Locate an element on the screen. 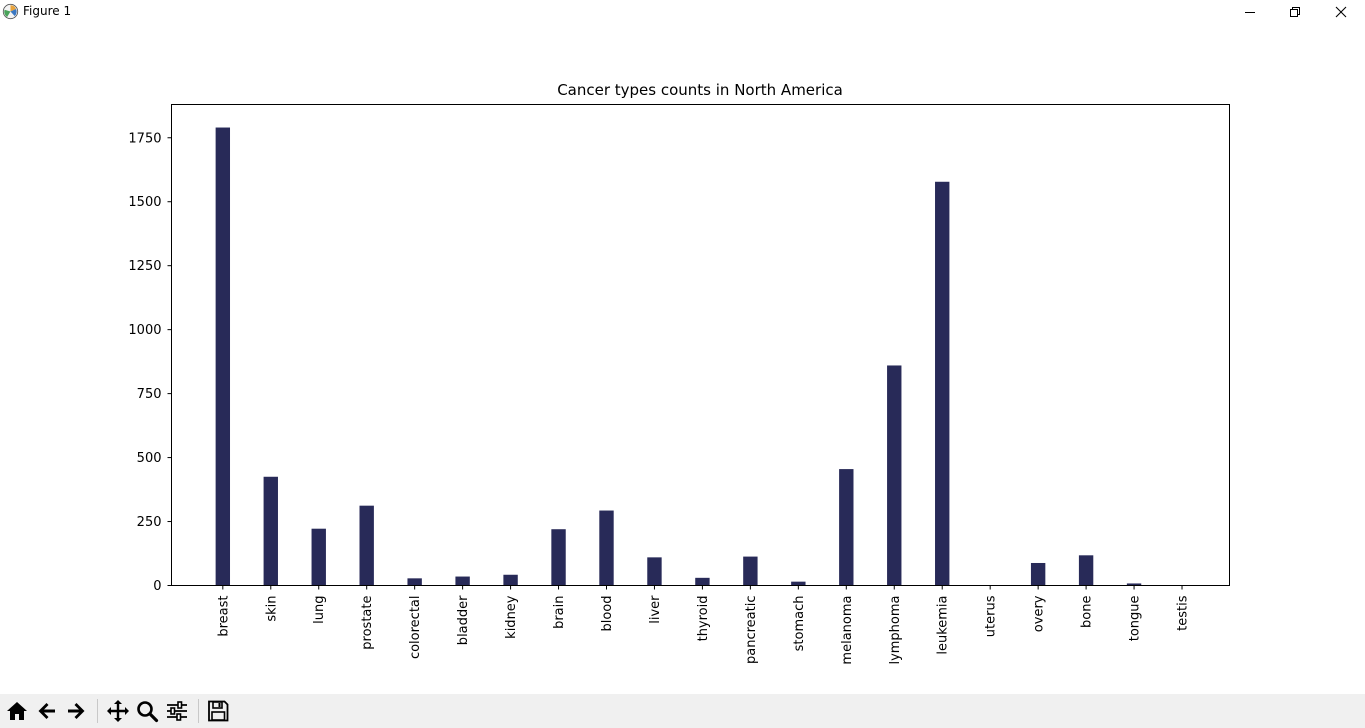  bar-lung is located at coordinates (318, 557).